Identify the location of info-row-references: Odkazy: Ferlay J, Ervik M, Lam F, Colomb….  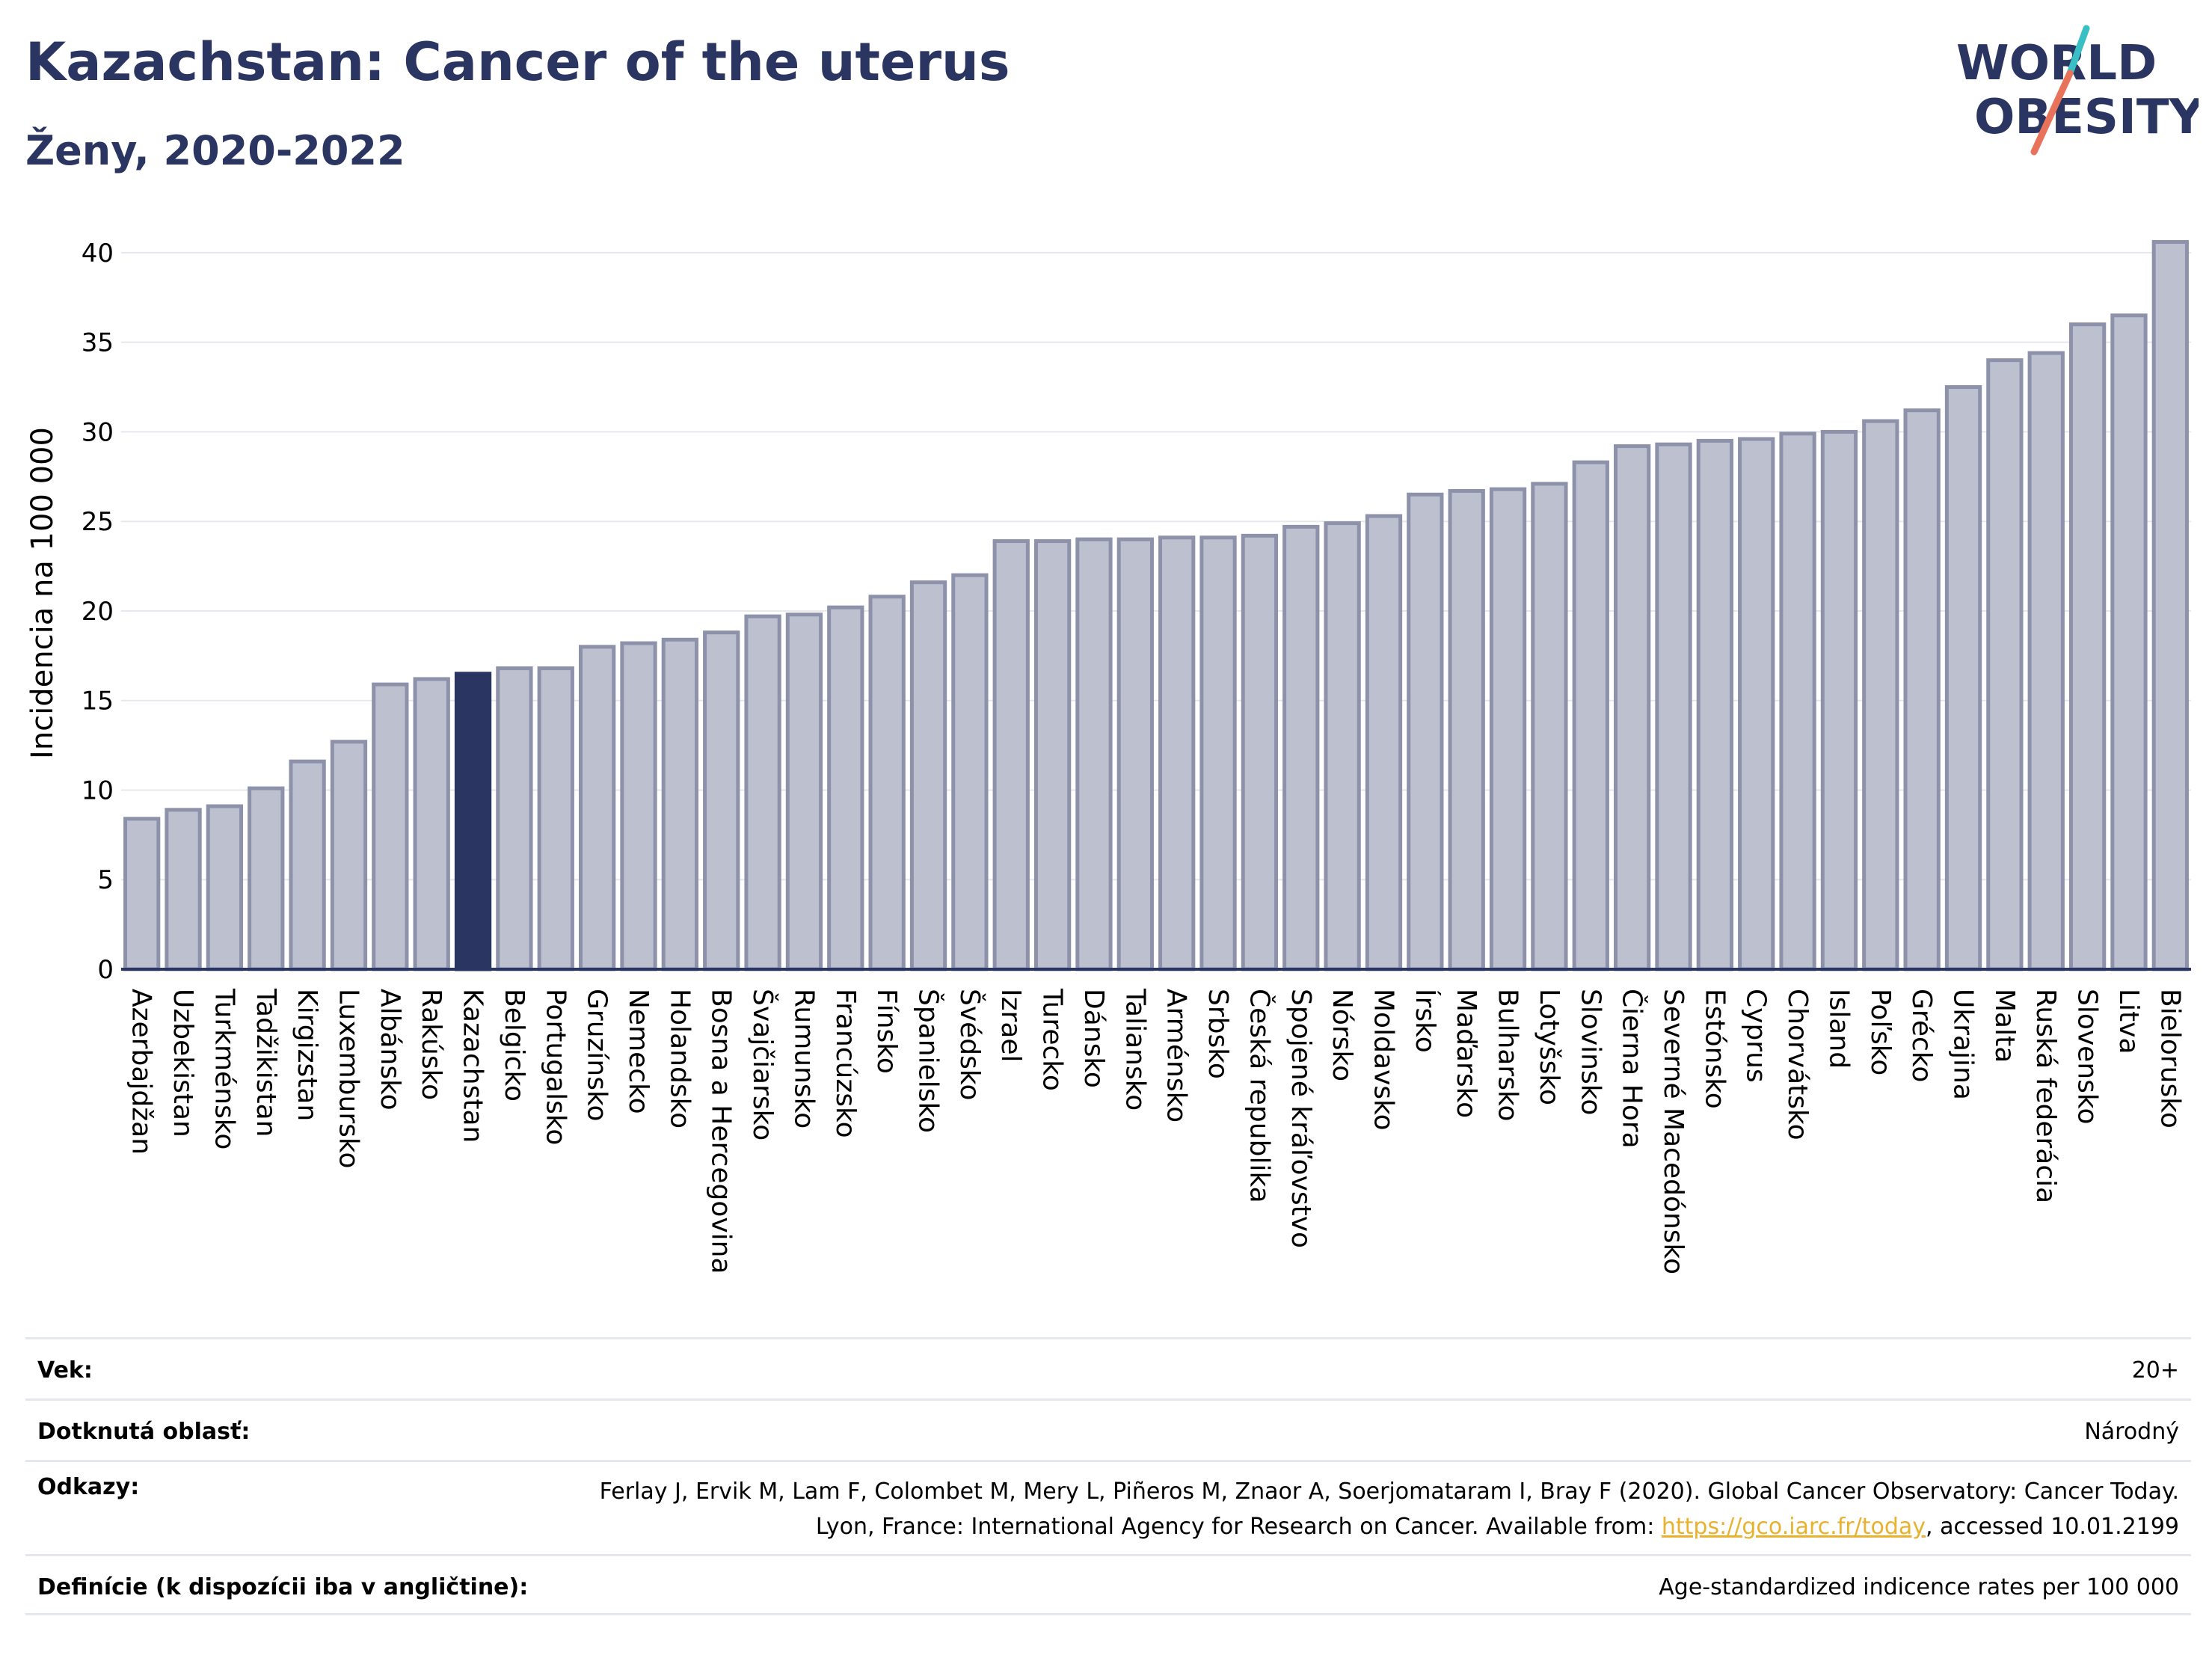
(1108, 1507).